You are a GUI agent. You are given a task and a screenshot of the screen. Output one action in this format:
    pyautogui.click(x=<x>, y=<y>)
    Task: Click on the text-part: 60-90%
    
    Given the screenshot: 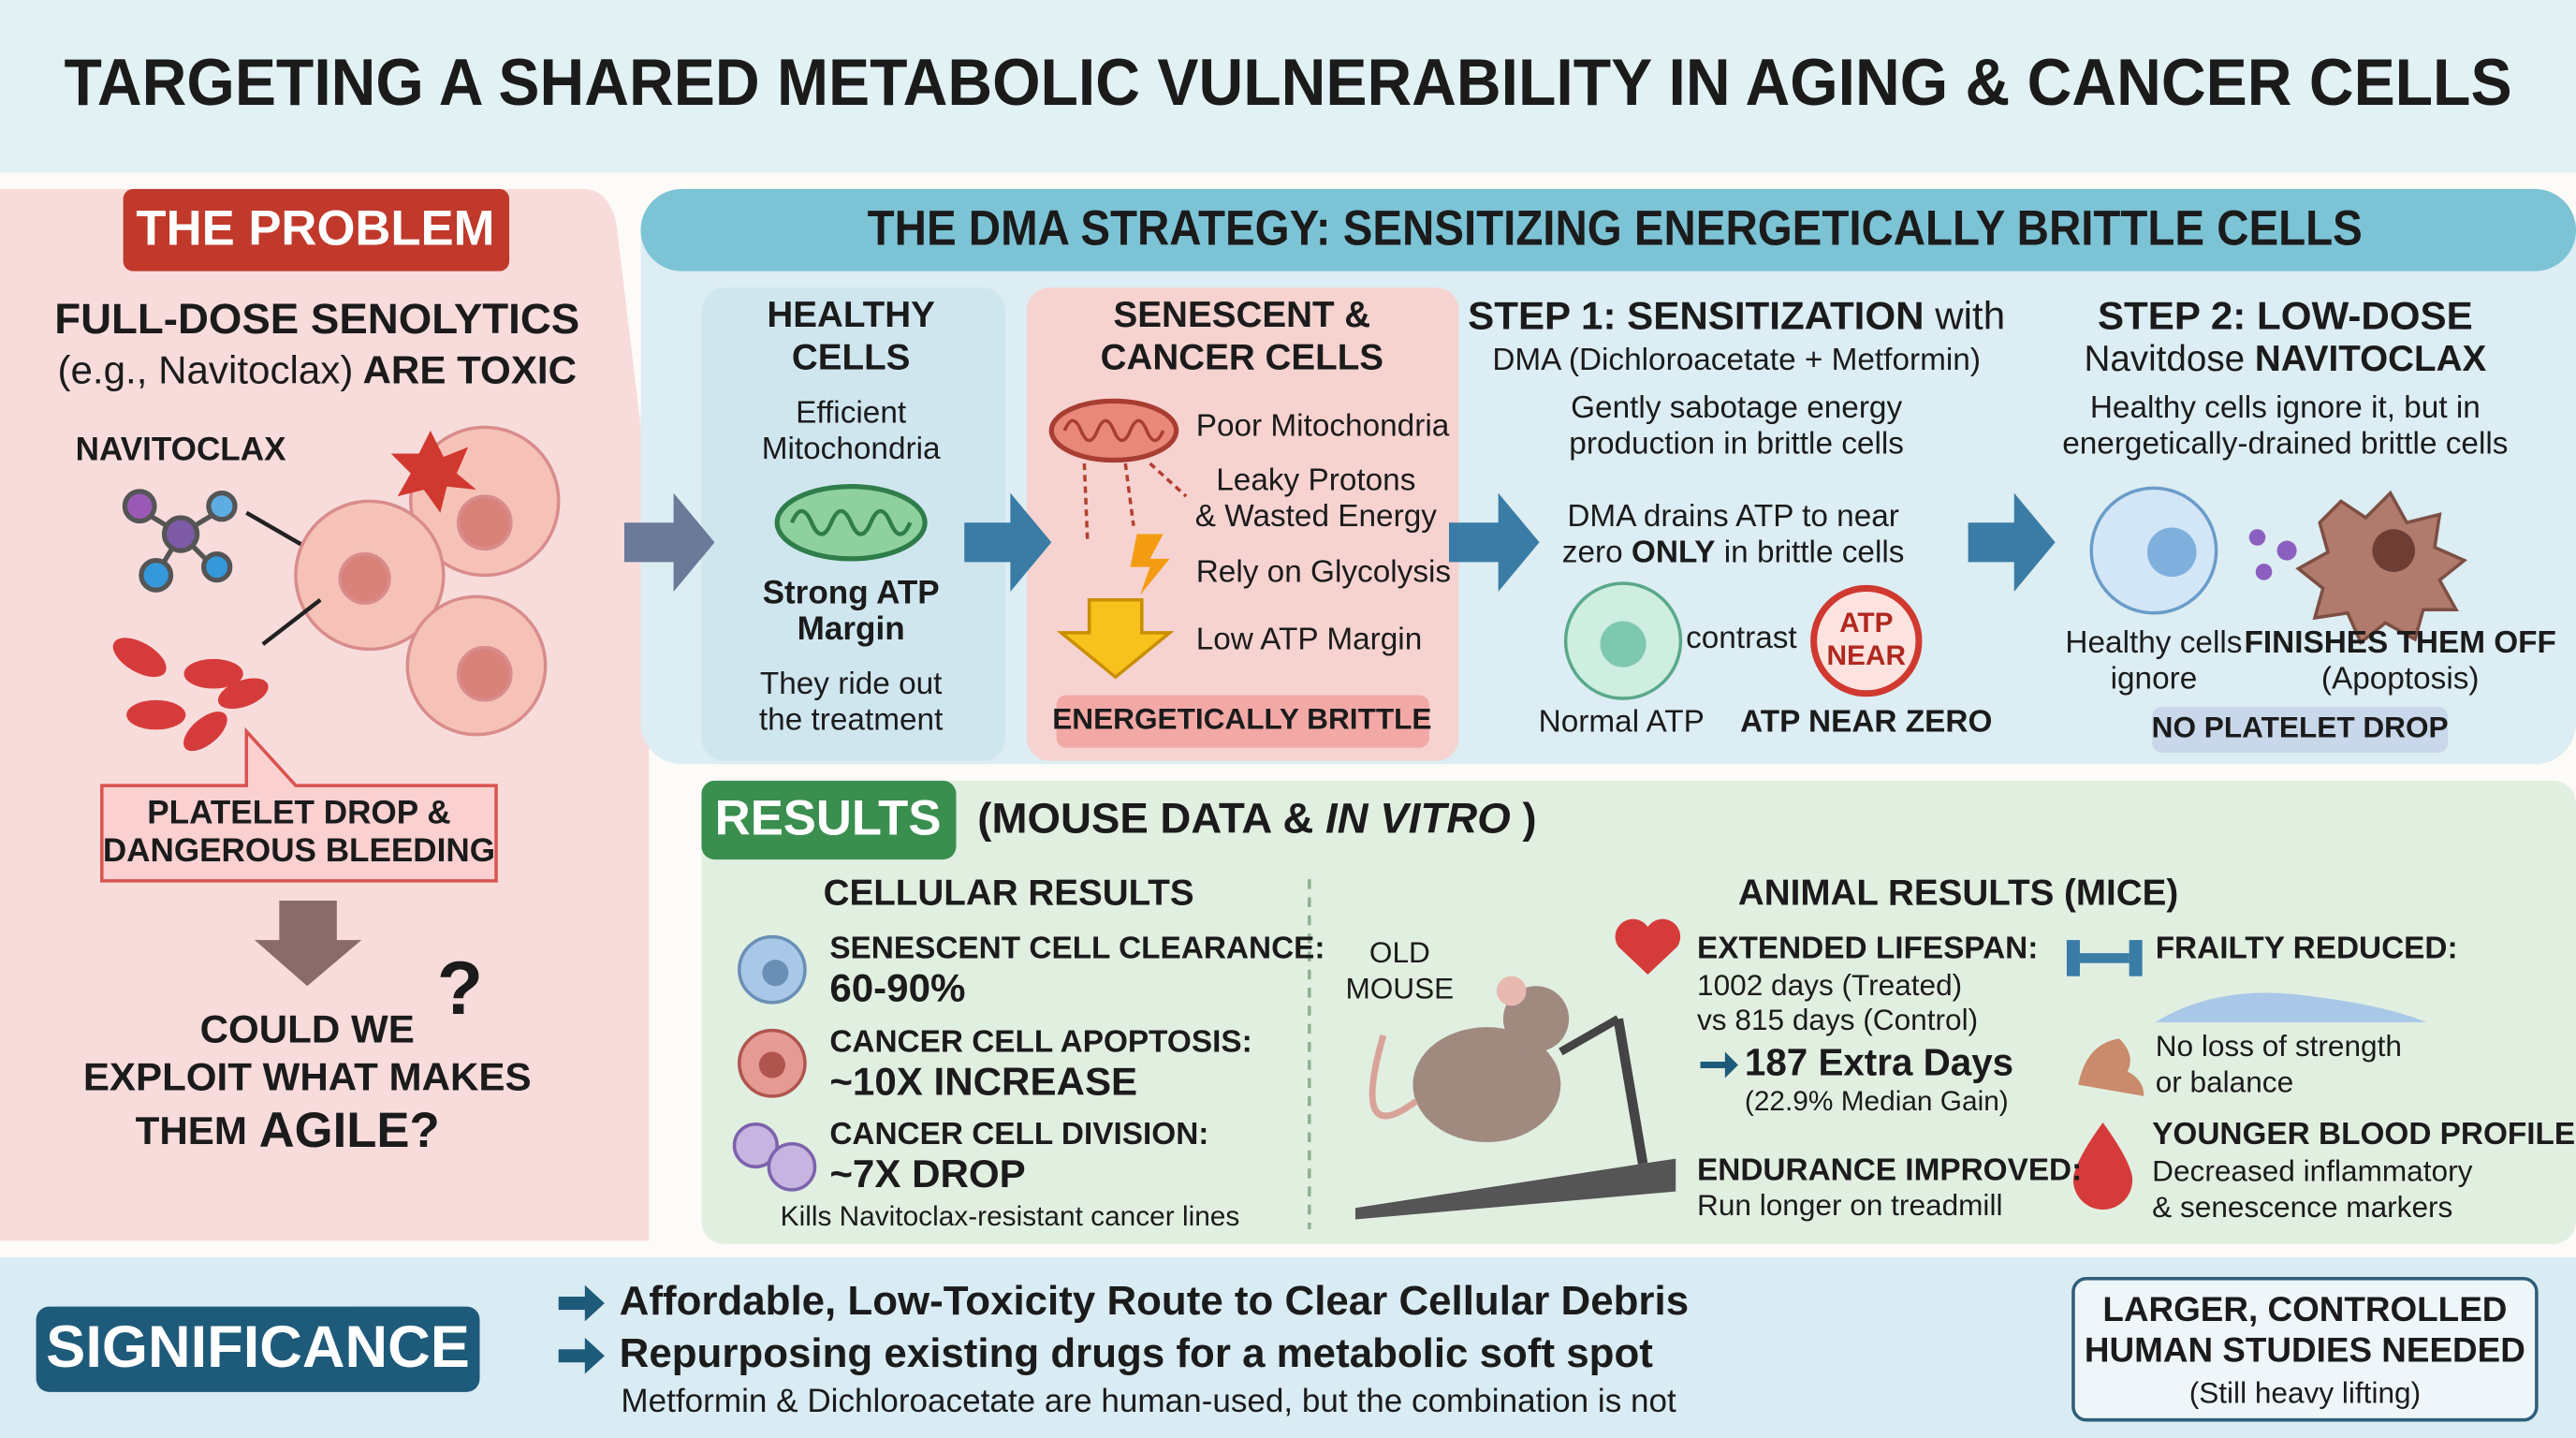 What is the action you would take?
    pyautogui.click(x=897, y=988)
    